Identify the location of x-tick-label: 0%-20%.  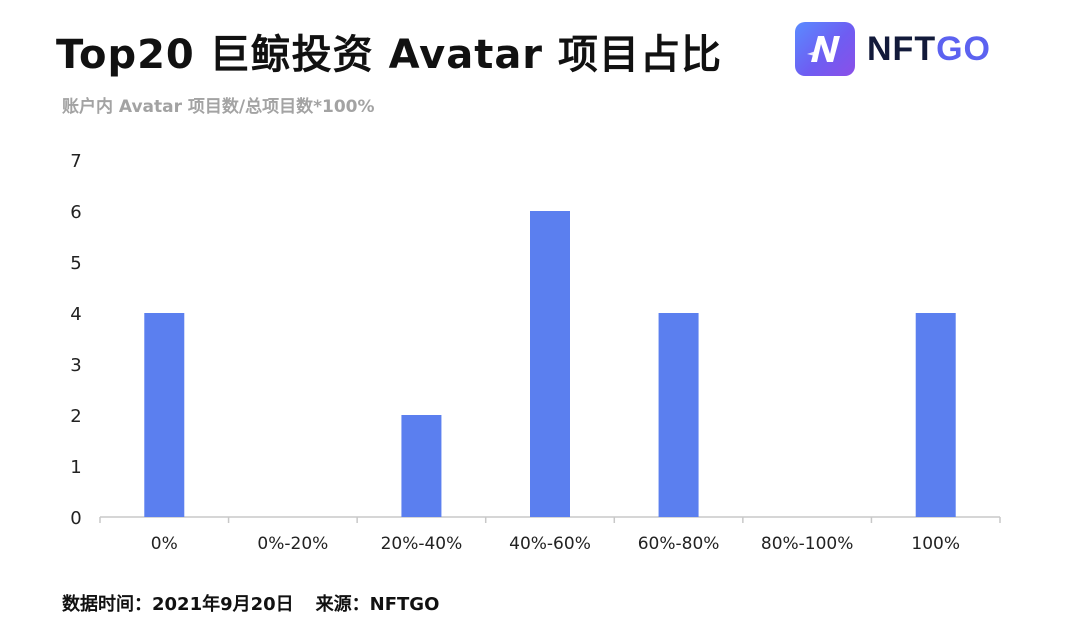
(292, 544).